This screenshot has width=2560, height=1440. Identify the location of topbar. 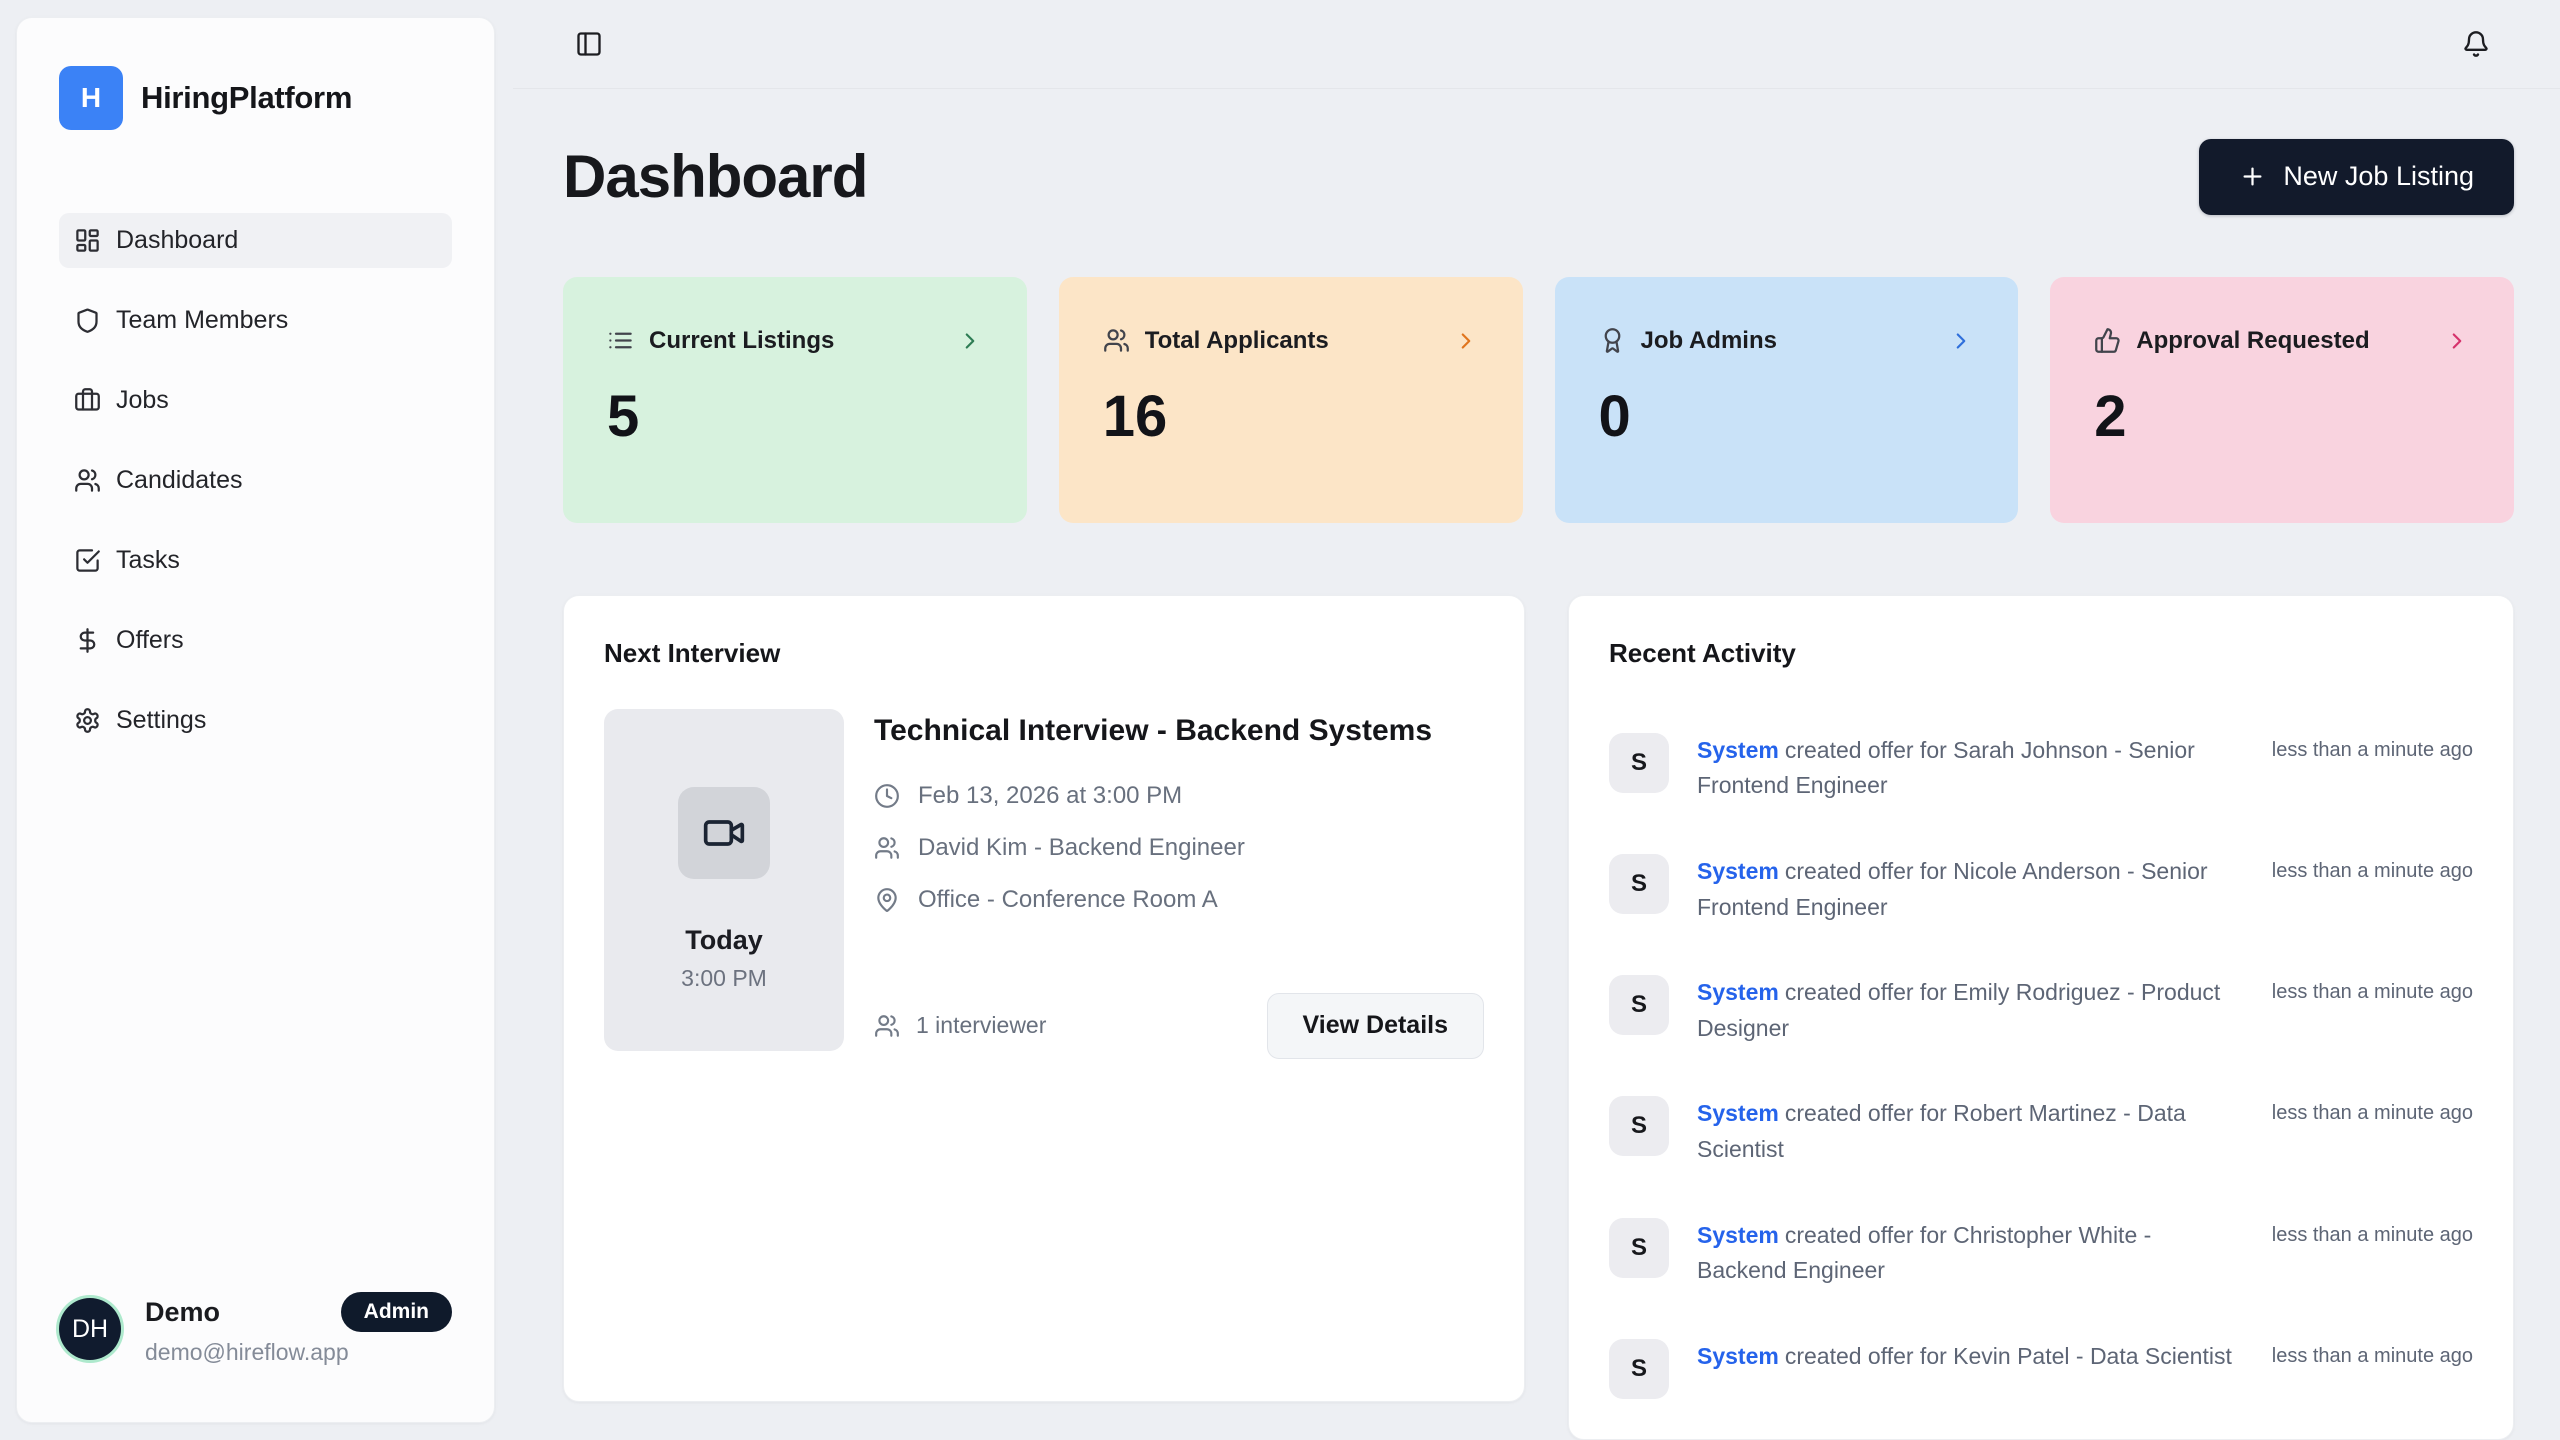
(1527, 44).